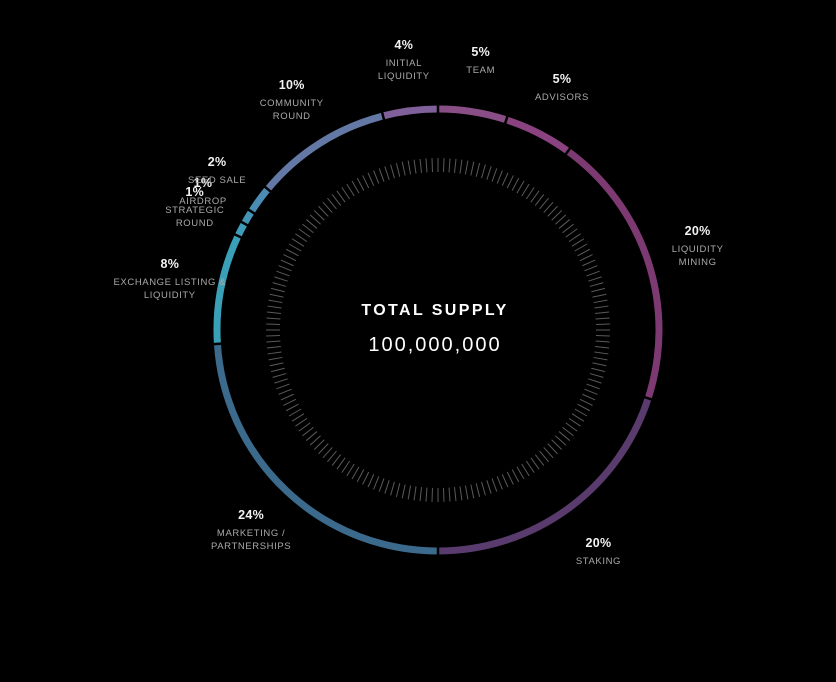 This screenshot has height=682, width=836. I want to click on slice-percent: 8%, so click(170, 264).